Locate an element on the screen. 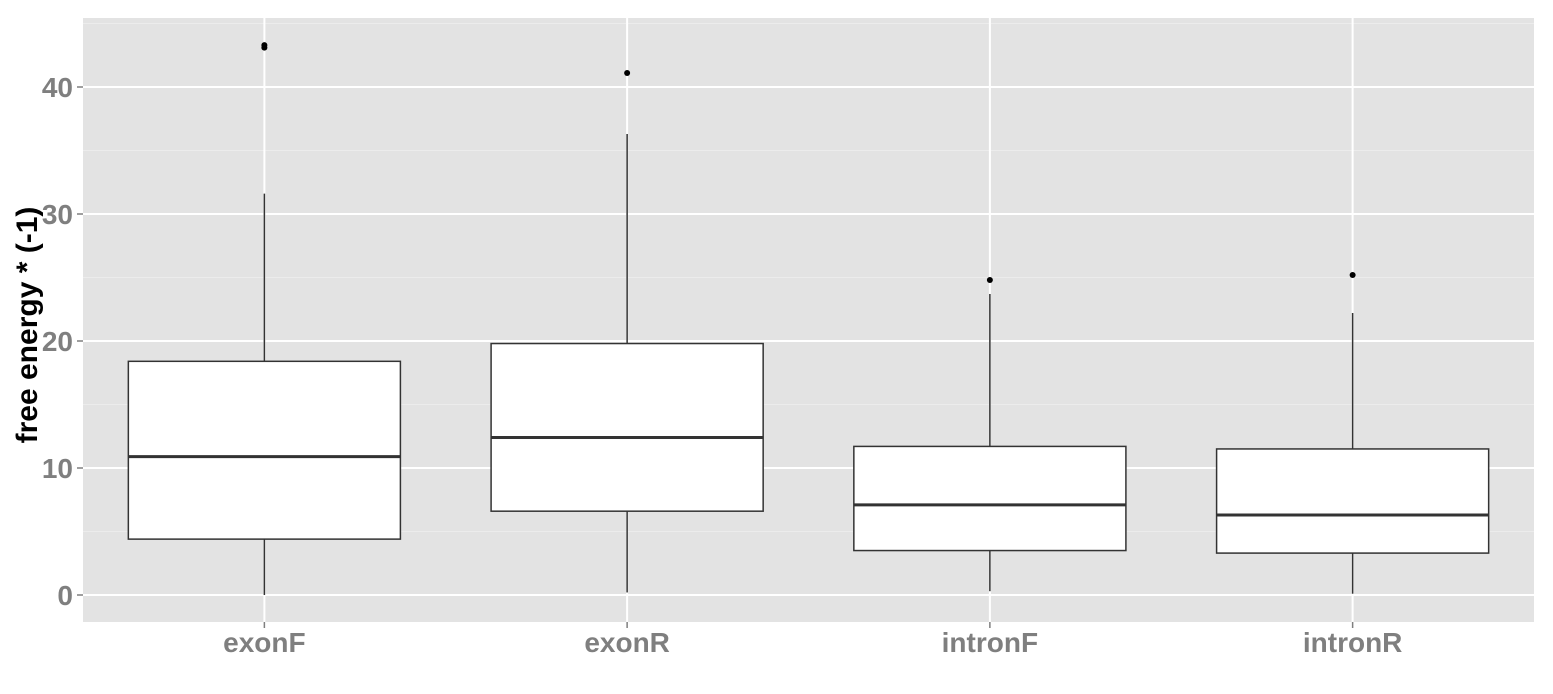  box-intronF is located at coordinates (990, 434).